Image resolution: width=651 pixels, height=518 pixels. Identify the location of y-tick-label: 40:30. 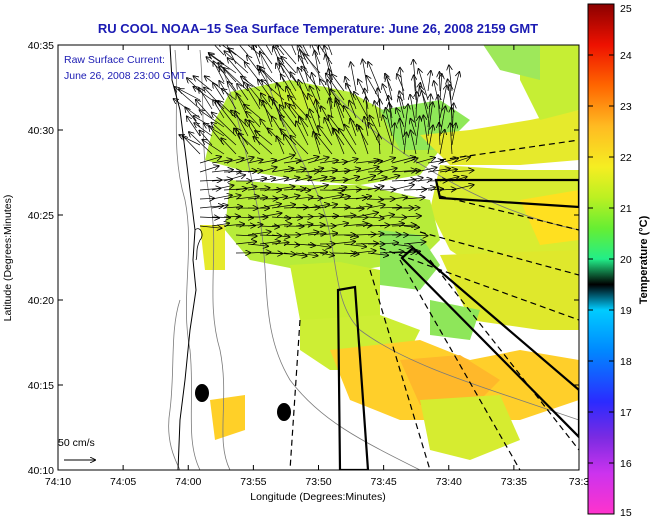
(41, 131).